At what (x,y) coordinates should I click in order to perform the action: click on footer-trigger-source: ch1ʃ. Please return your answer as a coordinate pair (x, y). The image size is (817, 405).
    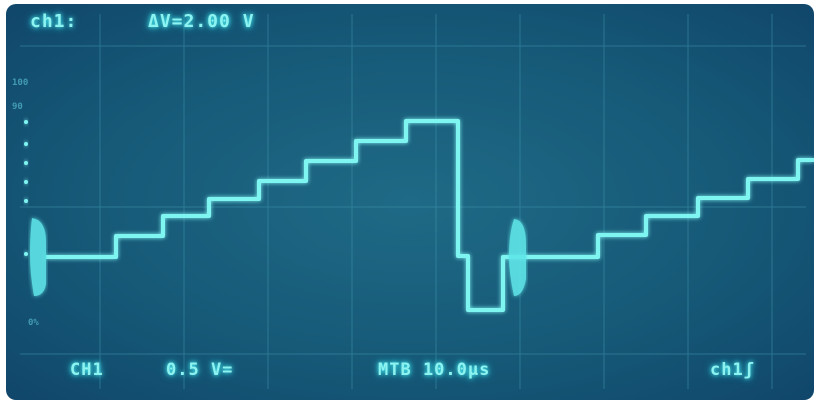
    Looking at the image, I should click on (732, 370).